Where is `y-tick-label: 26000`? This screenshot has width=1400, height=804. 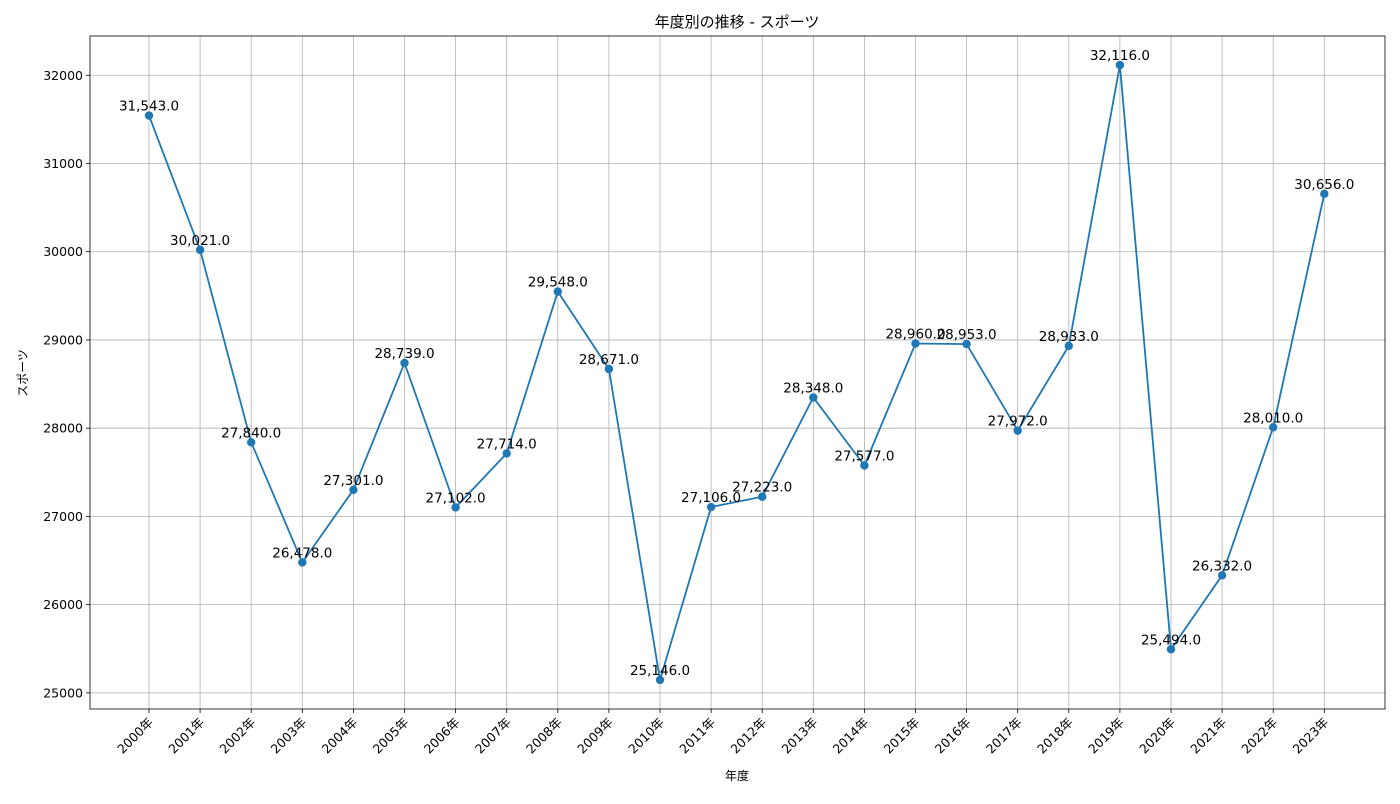 y-tick-label: 26000 is located at coordinates (63, 604).